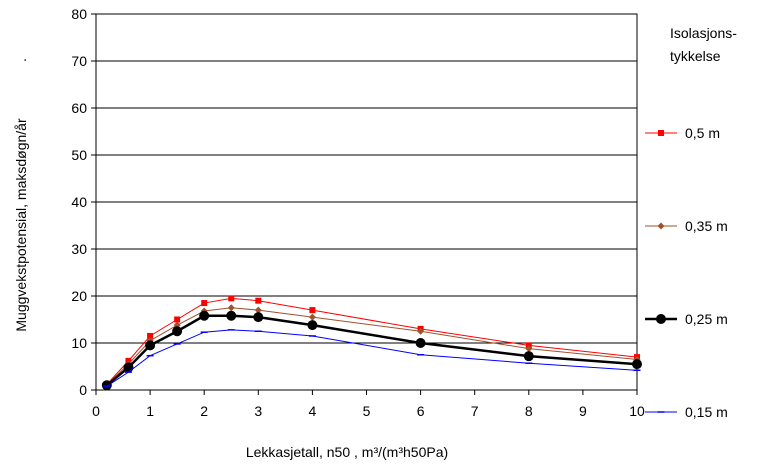  Describe the element at coordinates (21, 225) in the screenshot. I see `y-axis-label: Muggvekstpotensial, maksdøgn/år` at that location.